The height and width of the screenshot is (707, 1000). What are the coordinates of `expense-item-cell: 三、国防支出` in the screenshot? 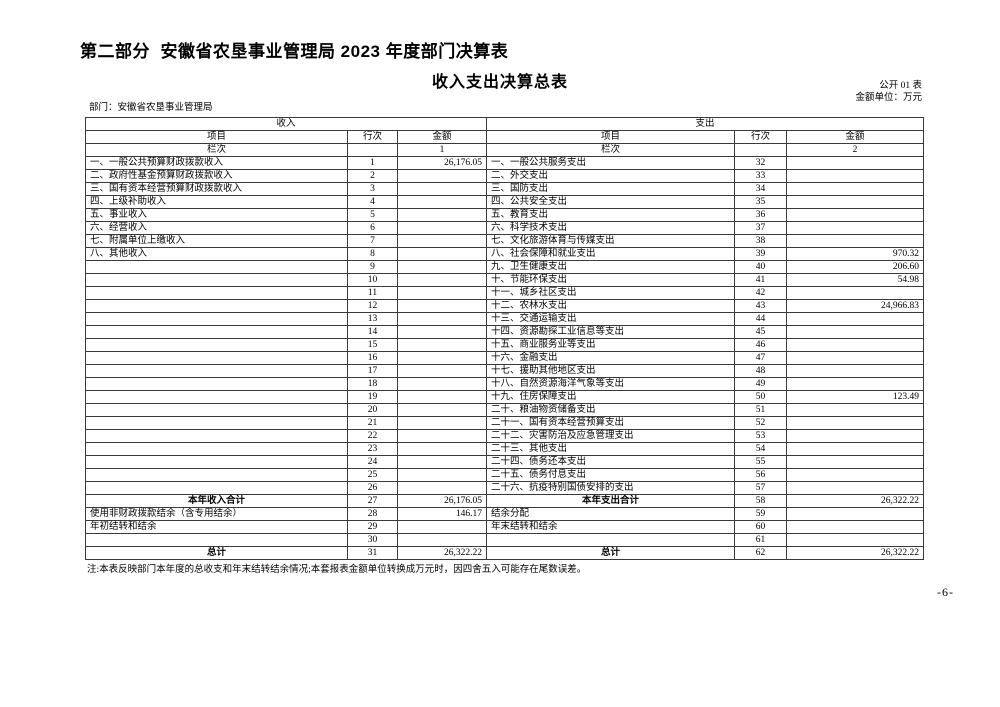 It's located at (610, 189).